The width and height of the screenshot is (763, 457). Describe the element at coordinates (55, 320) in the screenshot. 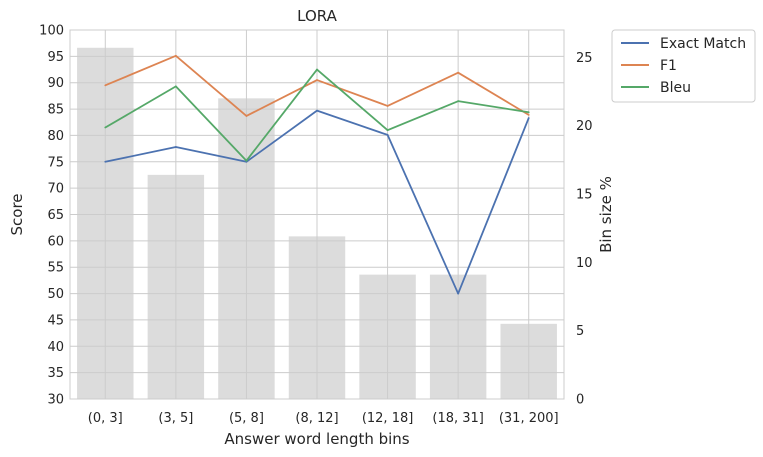

I see `y-tick-label: 45` at that location.